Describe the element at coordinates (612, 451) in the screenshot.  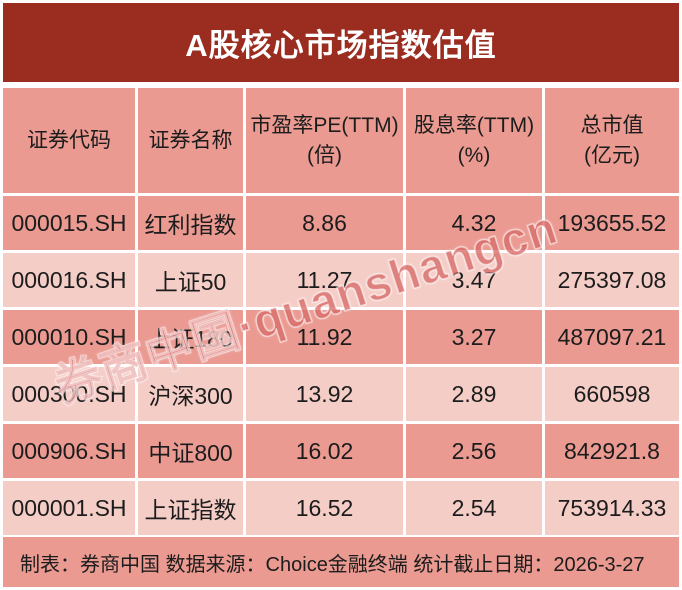
I see `cell-market-cap: 842921.8` at that location.